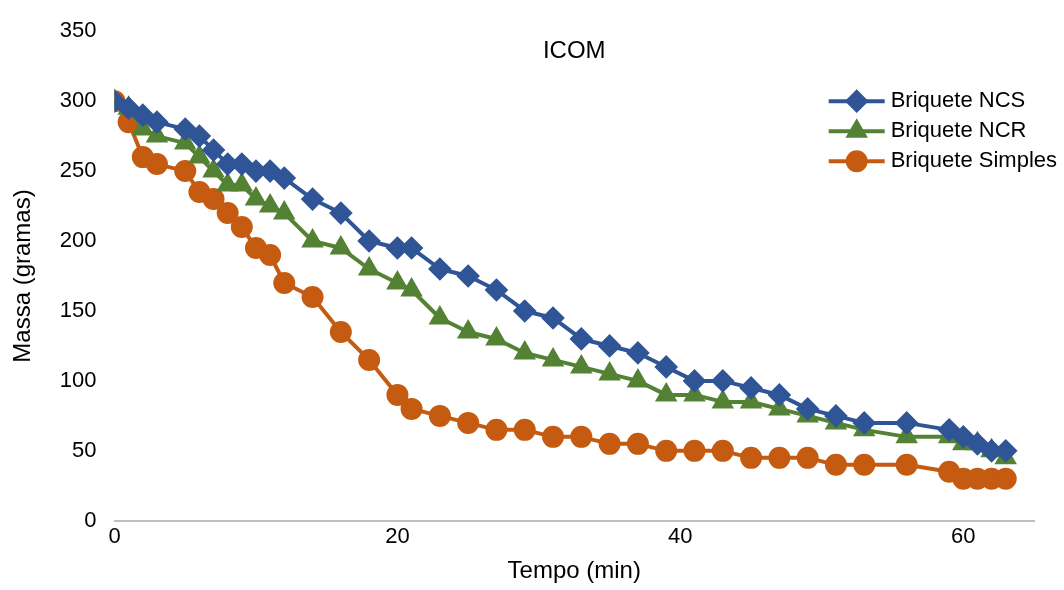  I want to click on chart-title: ICOM, so click(574, 49).